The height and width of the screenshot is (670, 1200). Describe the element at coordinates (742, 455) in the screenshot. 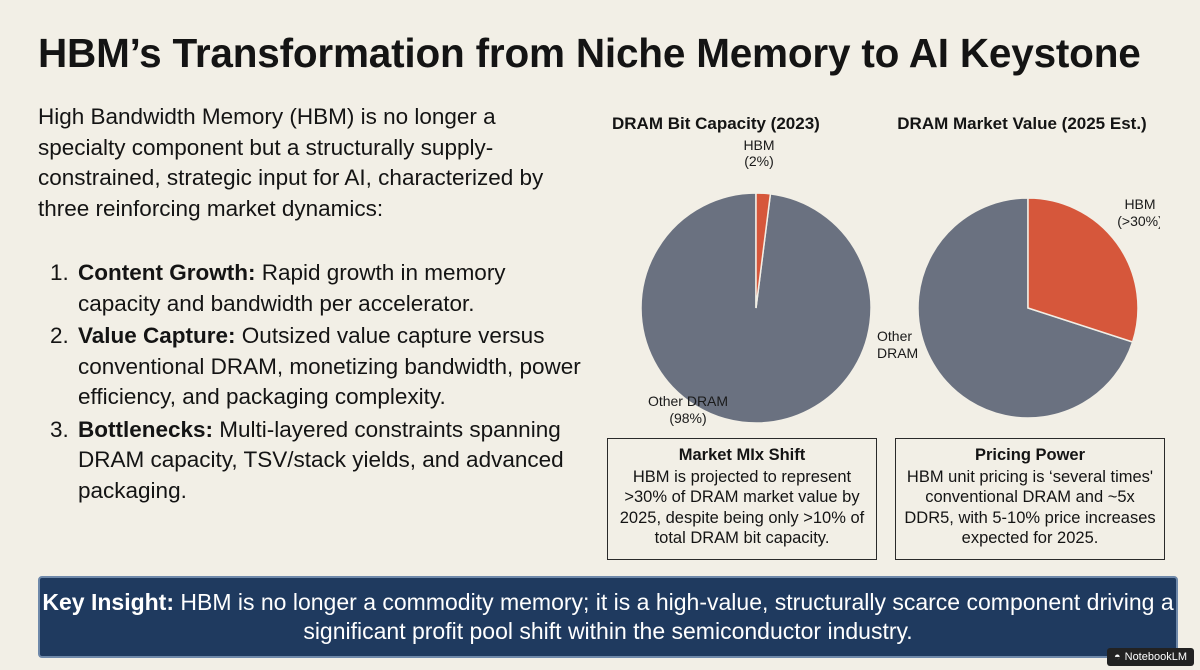

I see `market-mix-title: Market MIx Shift` at that location.